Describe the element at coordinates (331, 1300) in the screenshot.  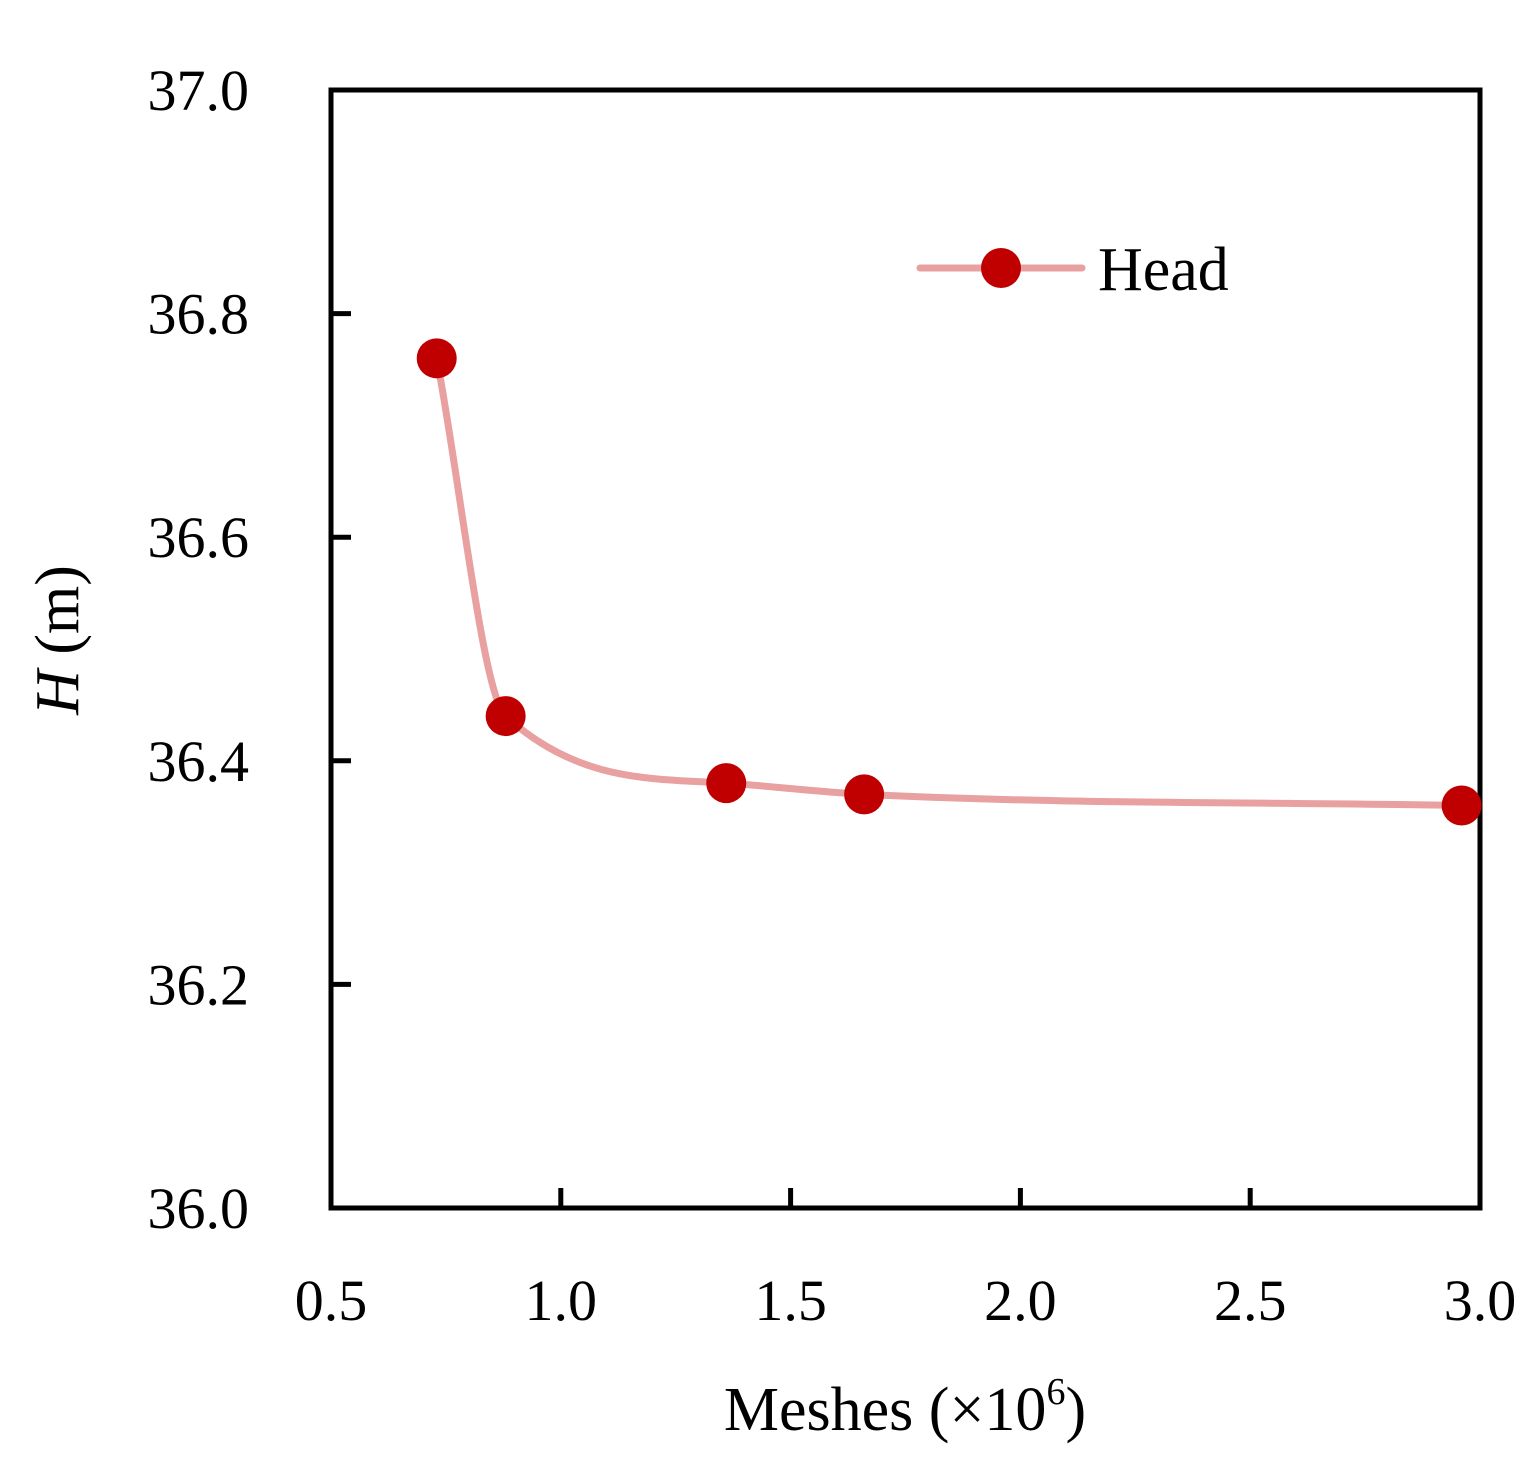
I see `x-tick-label: 0.5` at that location.